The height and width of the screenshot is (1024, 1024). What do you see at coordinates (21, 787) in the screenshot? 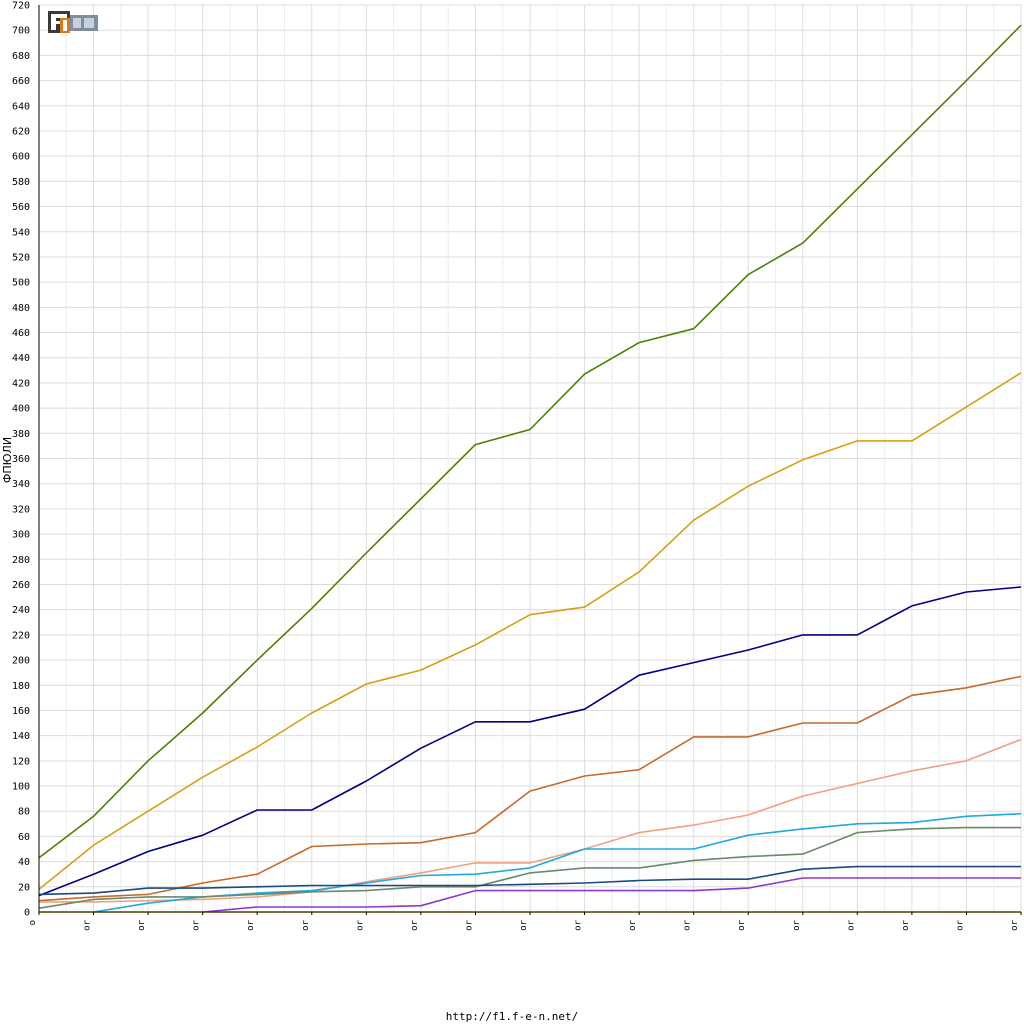
I see `y-tick-label: 100` at bounding box center [21, 787].